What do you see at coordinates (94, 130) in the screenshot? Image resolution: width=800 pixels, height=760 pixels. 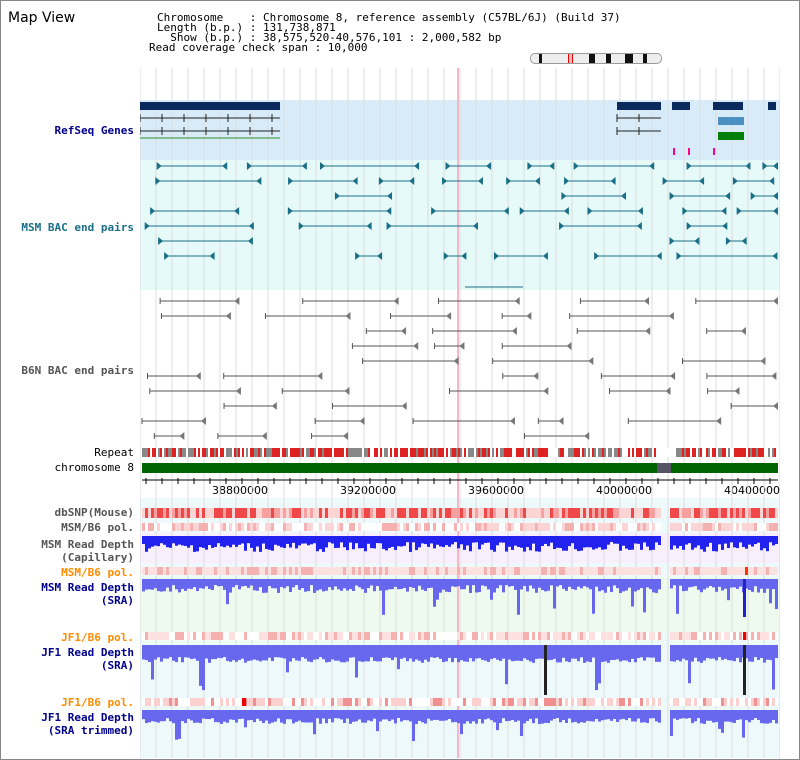 I see `track-label-refseq-genes: RefSeq Genes` at bounding box center [94, 130].